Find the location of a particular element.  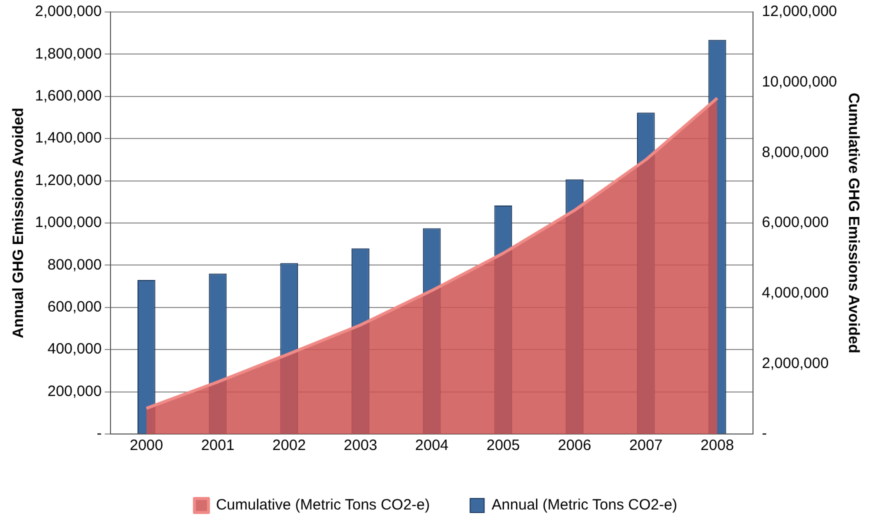

y2-tick-label: 4,000,000 is located at coordinates (795, 293).